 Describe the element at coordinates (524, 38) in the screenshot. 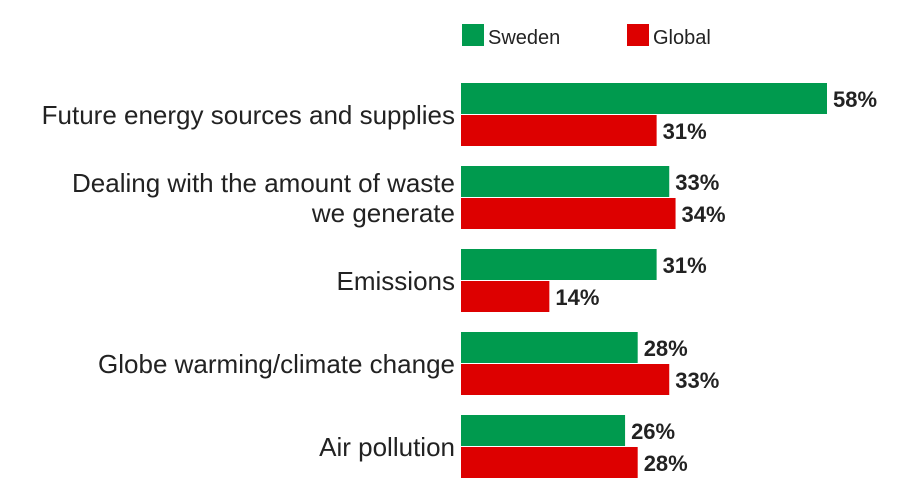

I see `legend-label-sweden: Sweden` at that location.